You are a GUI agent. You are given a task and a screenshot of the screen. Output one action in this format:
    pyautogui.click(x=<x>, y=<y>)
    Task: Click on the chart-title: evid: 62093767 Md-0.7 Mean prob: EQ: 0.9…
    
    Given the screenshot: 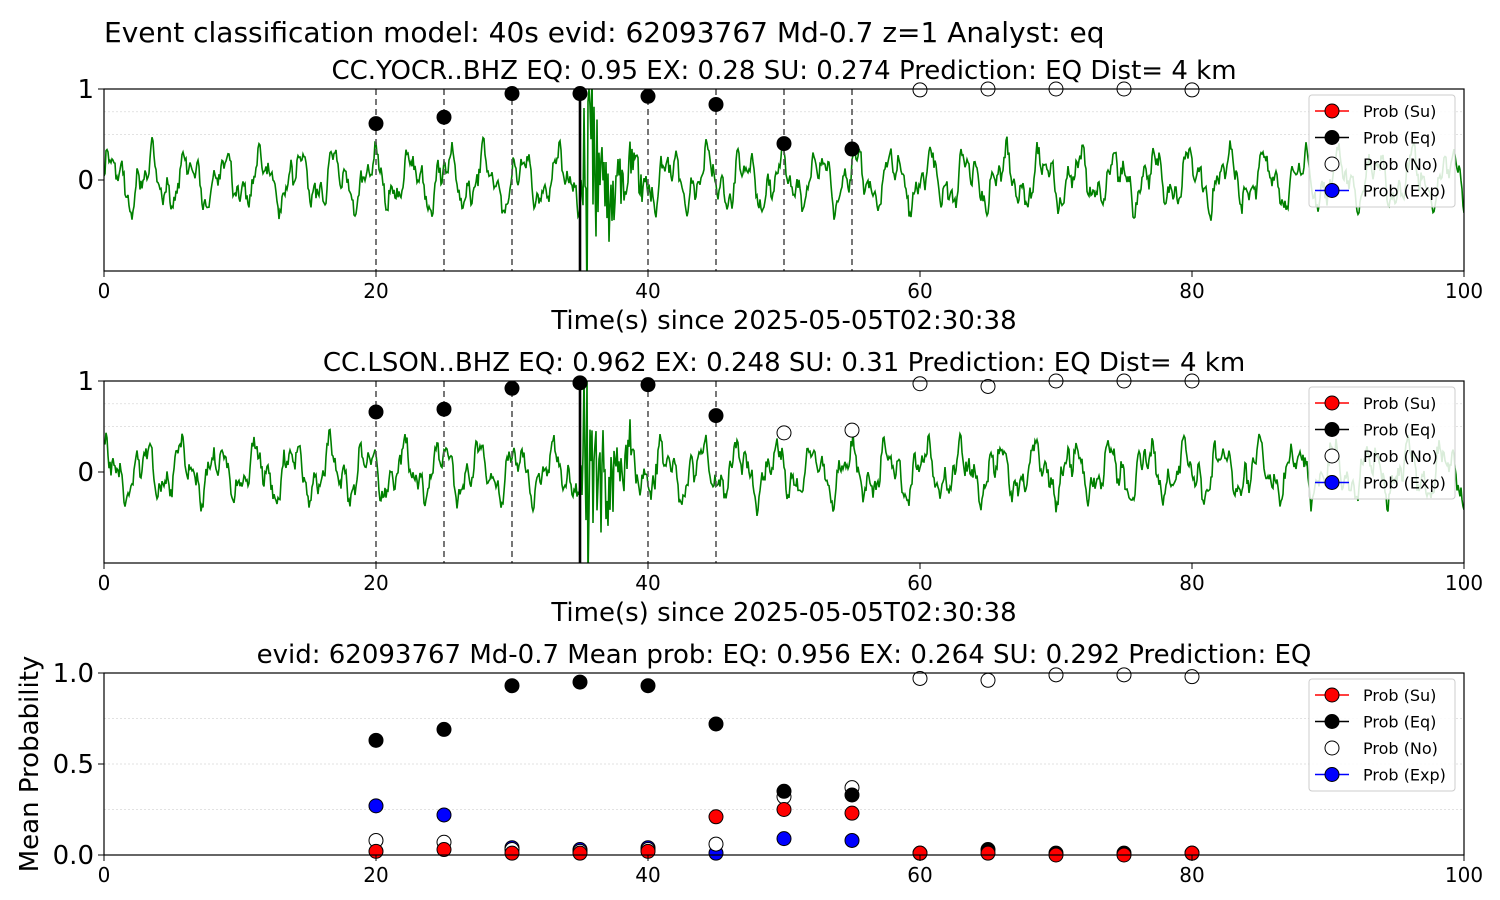 What is the action you would take?
    pyautogui.click(x=784, y=655)
    